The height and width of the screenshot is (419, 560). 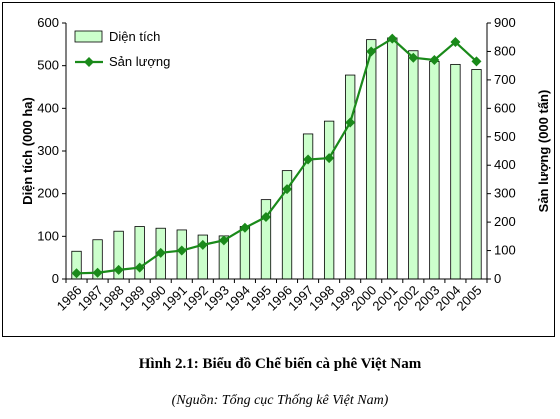 What do you see at coordinates (497, 278) in the screenshot?
I see `y-right-tick-label: 0` at bounding box center [497, 278].